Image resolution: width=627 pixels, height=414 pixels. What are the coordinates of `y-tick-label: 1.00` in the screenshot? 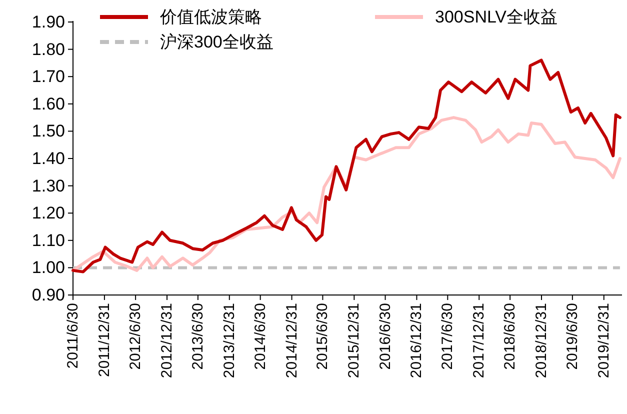 It's located at (48, 268).